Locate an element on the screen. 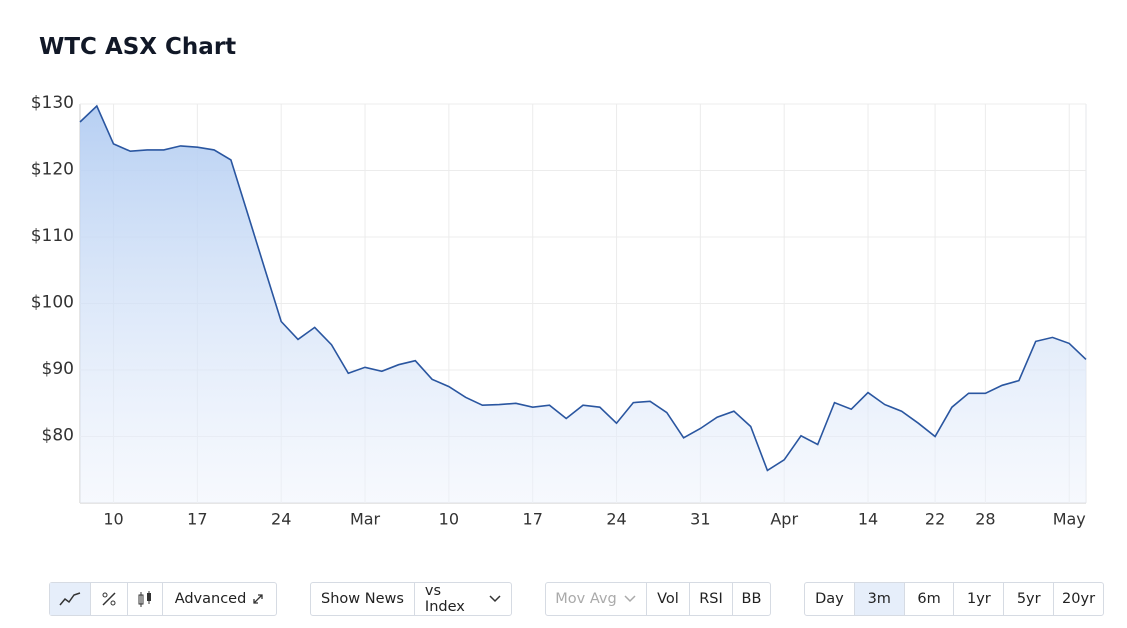 Image resolution: width=1127 pixels, height=628 pixels. y-tick-label: $100 is located at coordinates (52, 303).